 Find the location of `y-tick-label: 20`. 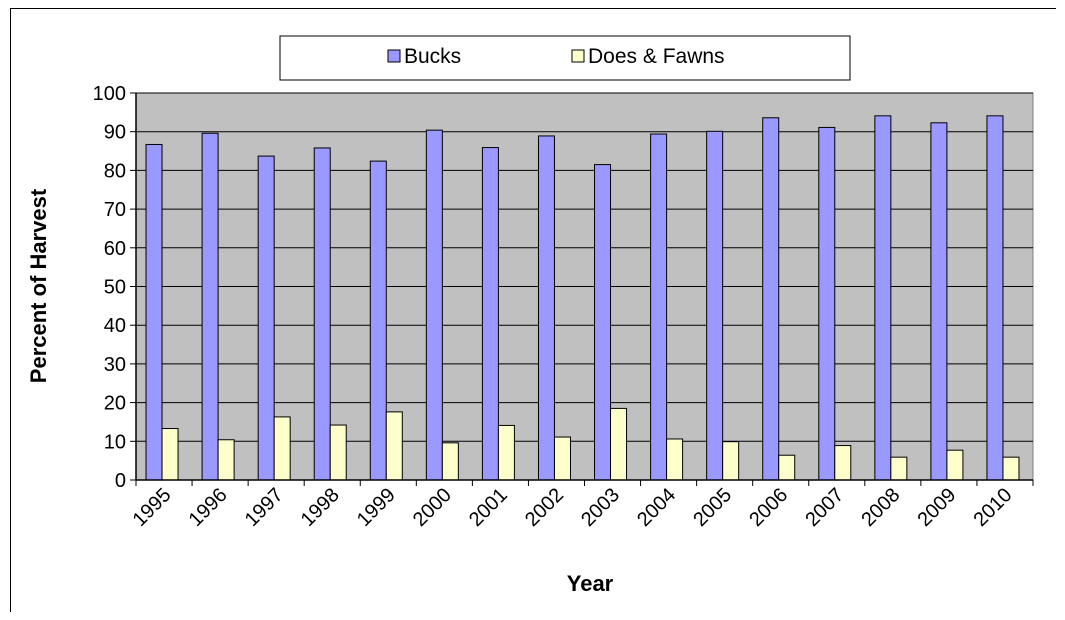

y-tick-label: 20 is located at coordinates (115, 404).